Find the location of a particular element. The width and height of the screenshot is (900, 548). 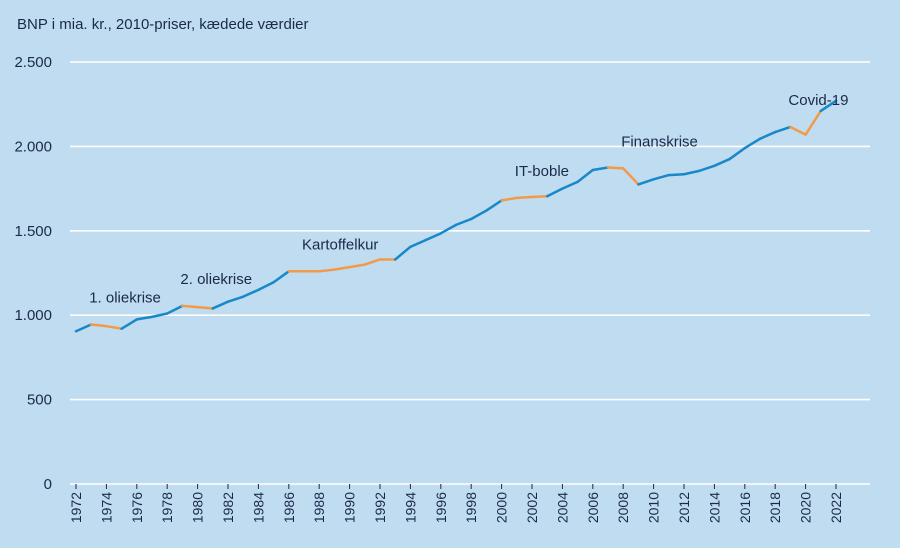

y-tick-label: 0 is located at coordinates (48, 484).